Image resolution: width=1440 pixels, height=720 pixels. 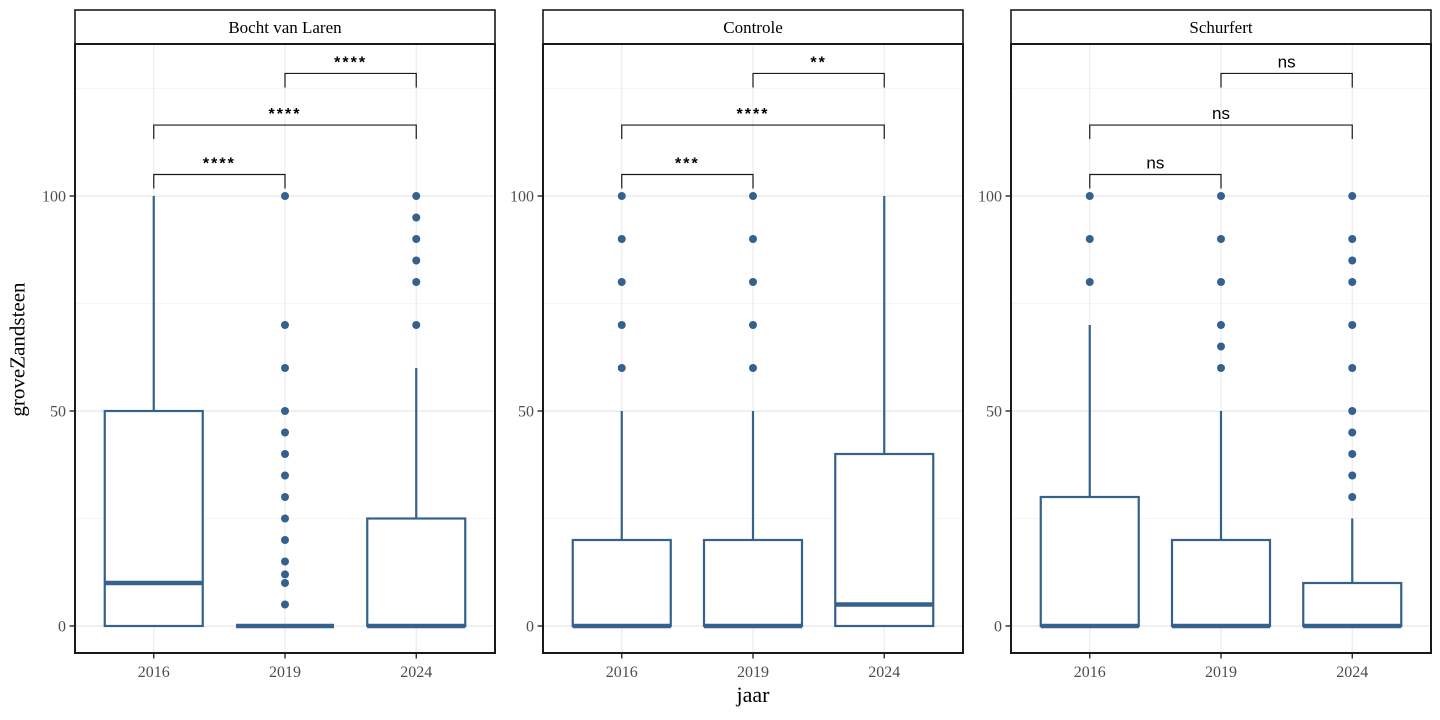 I want to click on facet-title: Schurfert, so click(x=1221, y=27).